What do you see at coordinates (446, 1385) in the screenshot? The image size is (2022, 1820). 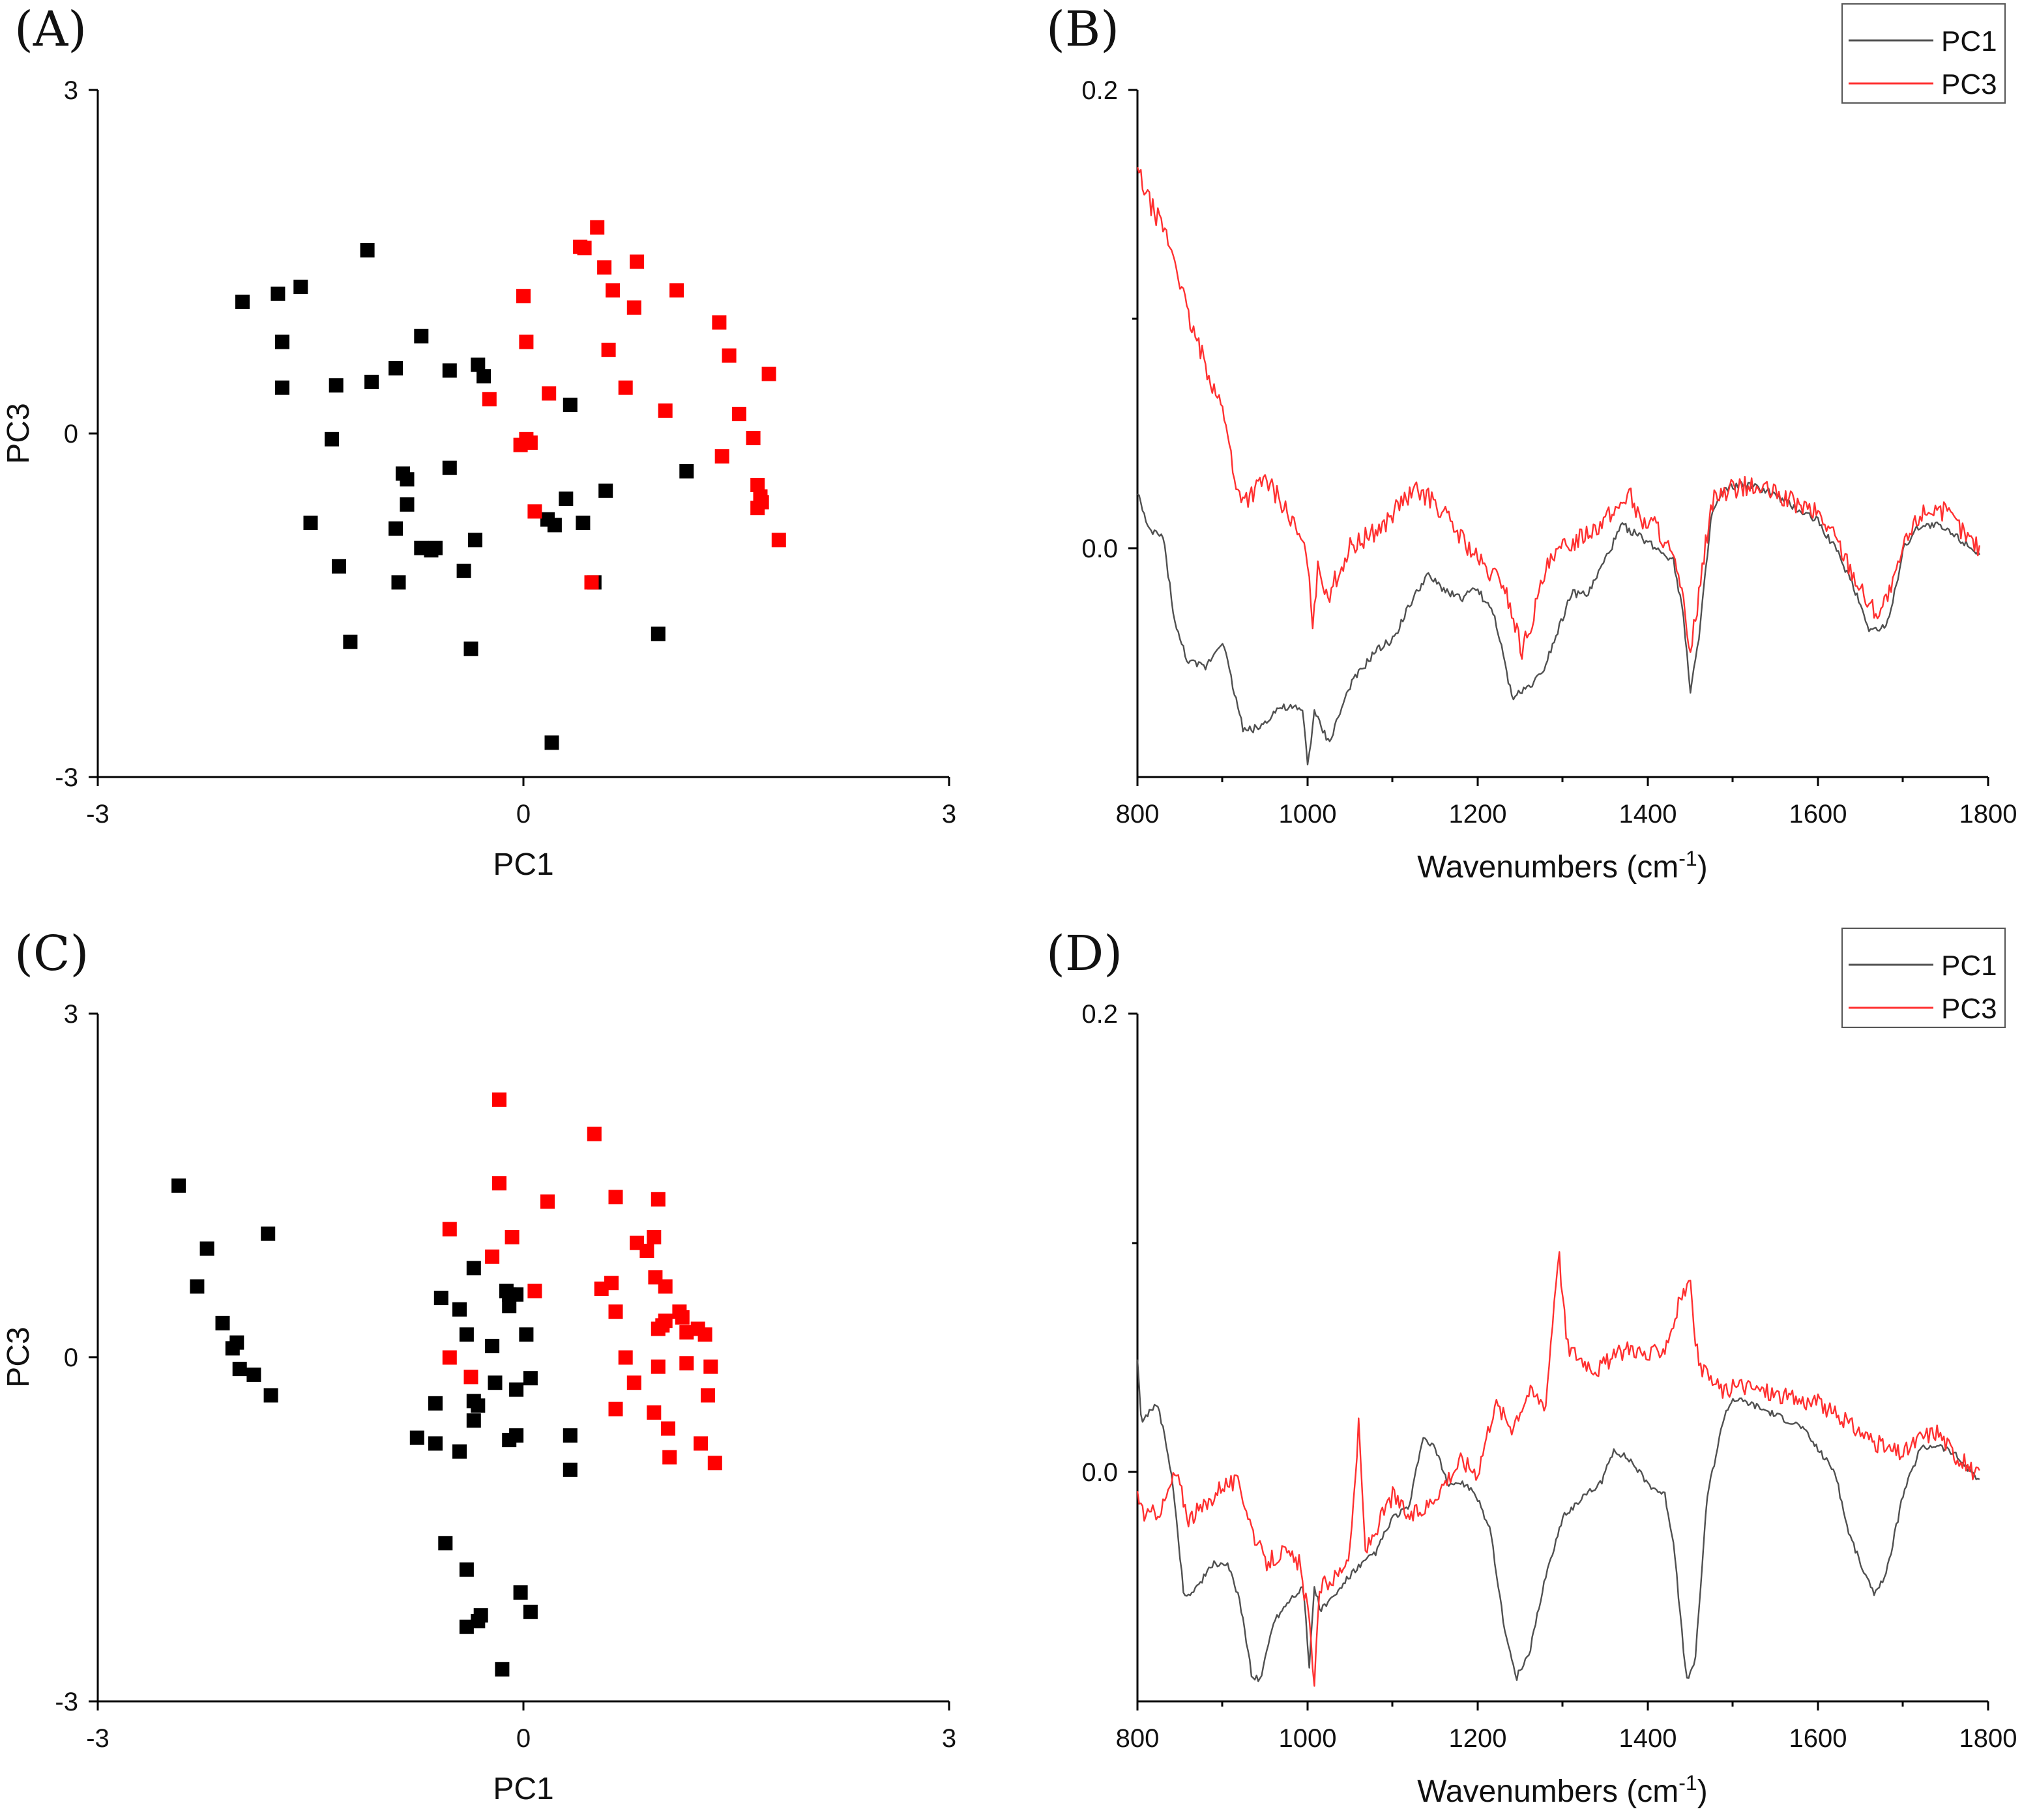 I see `panel-c-points` at bounding box center [446, 1385].